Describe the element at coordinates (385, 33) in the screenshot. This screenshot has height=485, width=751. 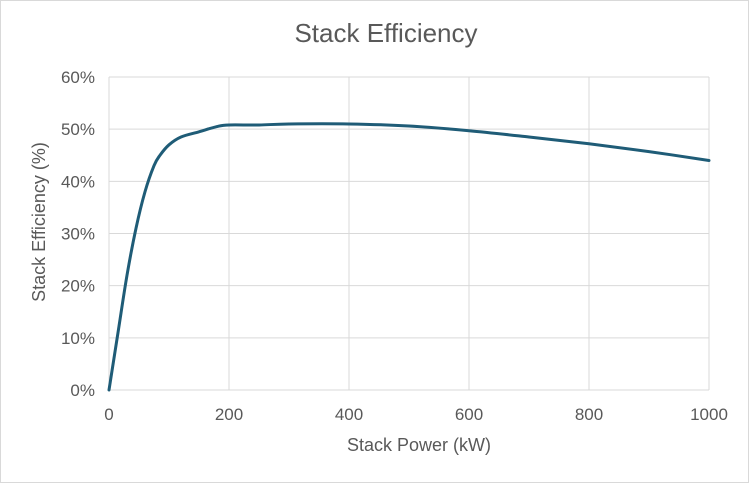
I see `chart-title: Stack Efficiency` at that location.